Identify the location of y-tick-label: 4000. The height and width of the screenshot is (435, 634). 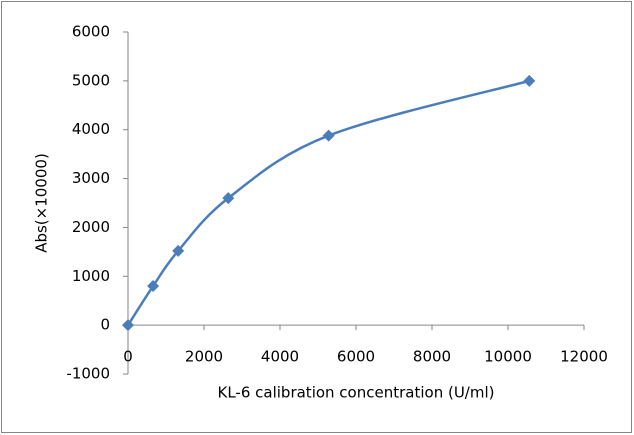
(91, 129).